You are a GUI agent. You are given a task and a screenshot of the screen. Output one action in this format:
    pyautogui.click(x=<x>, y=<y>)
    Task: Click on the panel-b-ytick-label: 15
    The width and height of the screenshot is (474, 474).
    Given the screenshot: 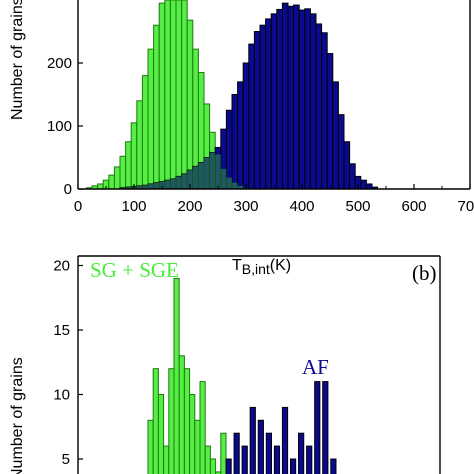 What is the action you would take?
    pyautogui.click(x=61, y=330)
    